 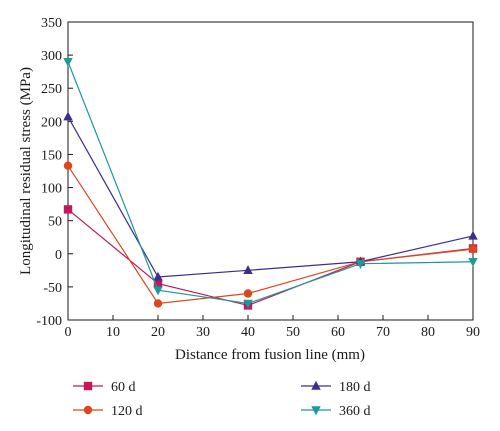 What do you see at coordinates (51, 155) in the screenshot?
I see `y-tick-label: 150` at bounding box center [51, 155].